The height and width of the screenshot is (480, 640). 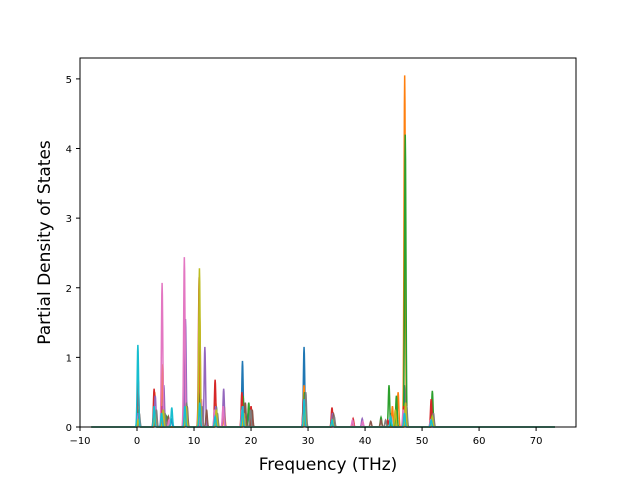 I want to click on x-tick-label: 30, so click(x=308, y=441).